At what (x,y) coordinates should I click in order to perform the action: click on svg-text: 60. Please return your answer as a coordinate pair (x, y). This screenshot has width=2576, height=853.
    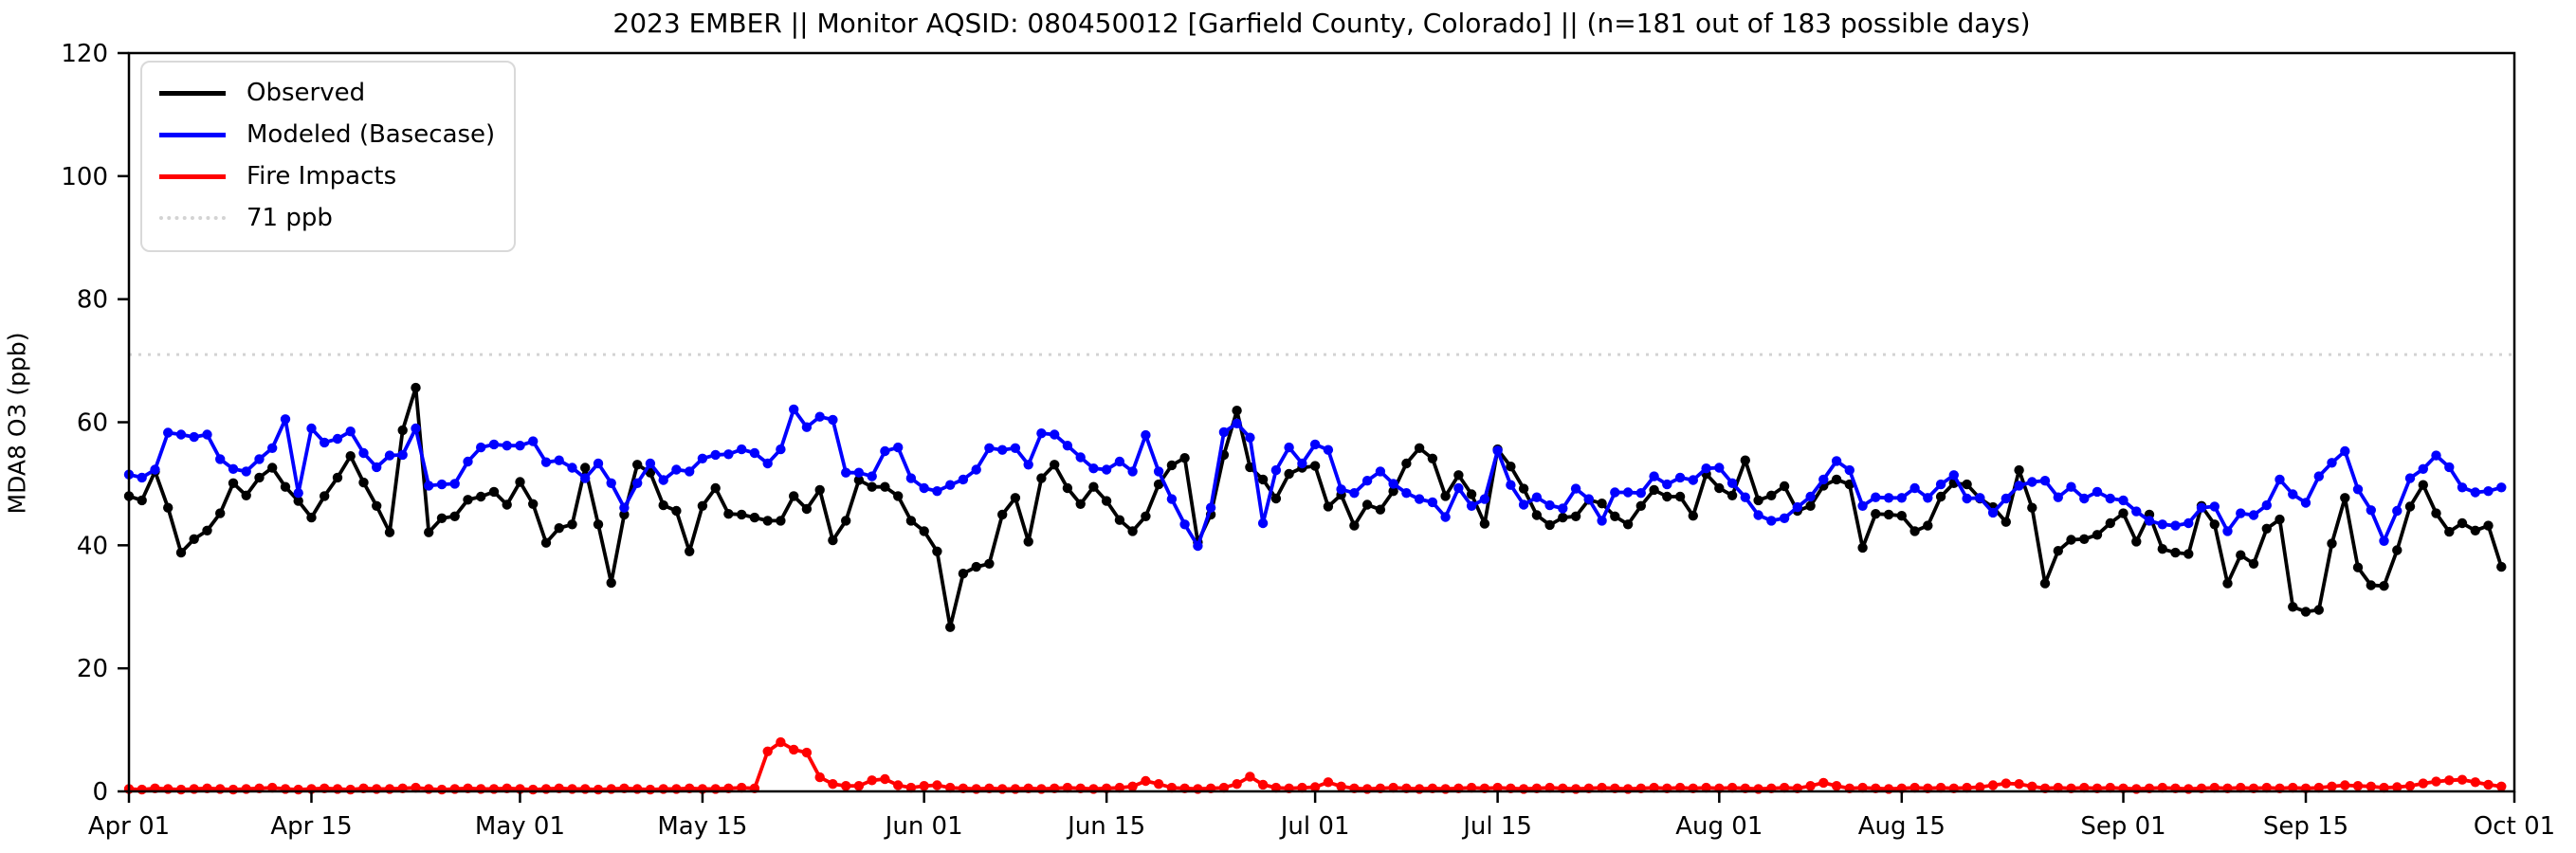
    Looking at the image, I should click on (92, 423).